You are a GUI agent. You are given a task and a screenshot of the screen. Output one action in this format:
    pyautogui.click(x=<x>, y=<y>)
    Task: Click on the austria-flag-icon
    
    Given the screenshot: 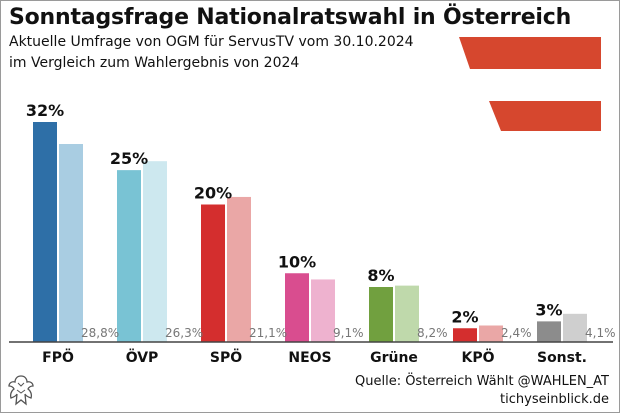 What is the action you would take?
    pyautogui.click(x=530, y=84)
    